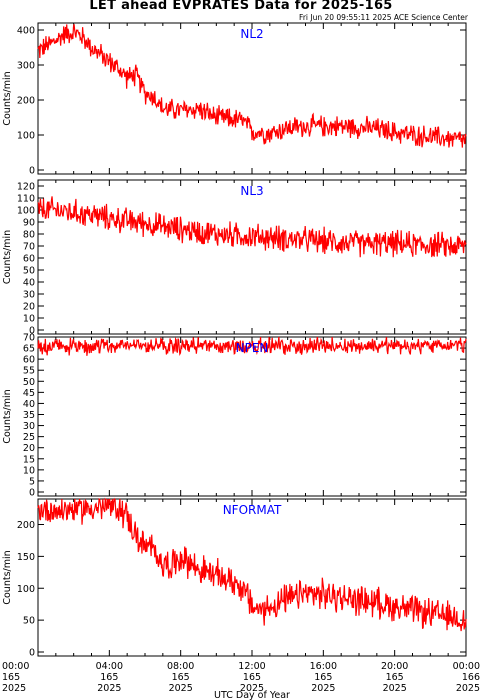 Image resolution: width=482 pixels, height=700 pixels. Describe the element at coordinates (180, 666) in the screenshot. I see `x-tick-time-label: 08:00` at that location.